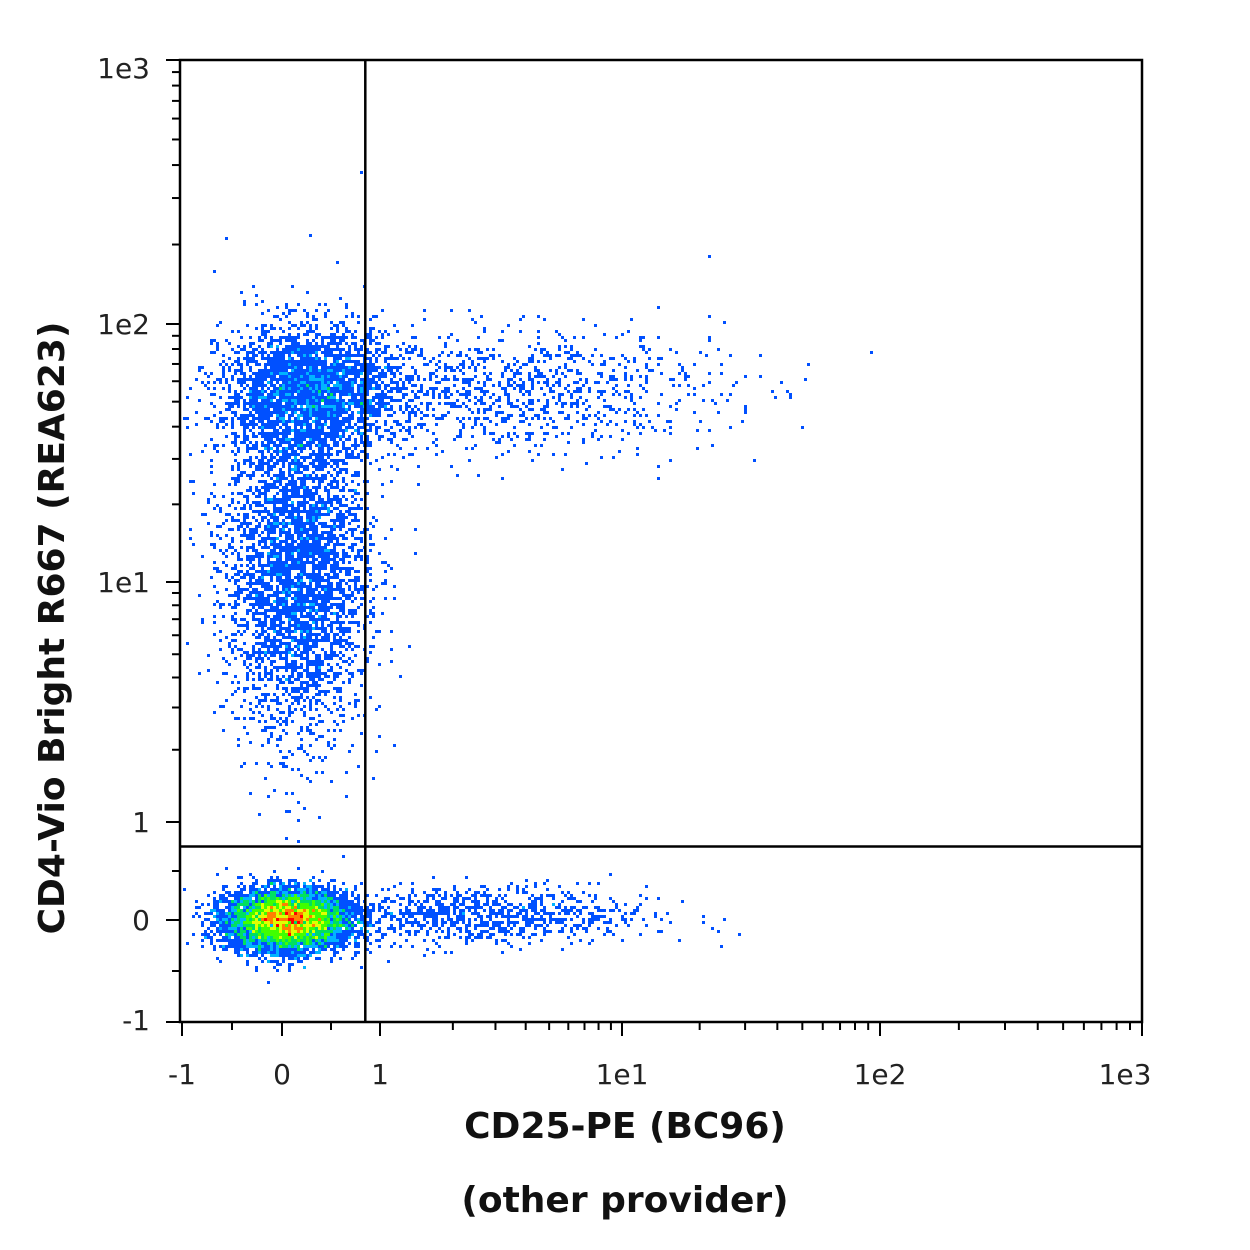 This screenshot has height=1250, width=1250. Describe the element at coordinates (286, 547) in the screenshot. I see `event-dot-2005` at that location.